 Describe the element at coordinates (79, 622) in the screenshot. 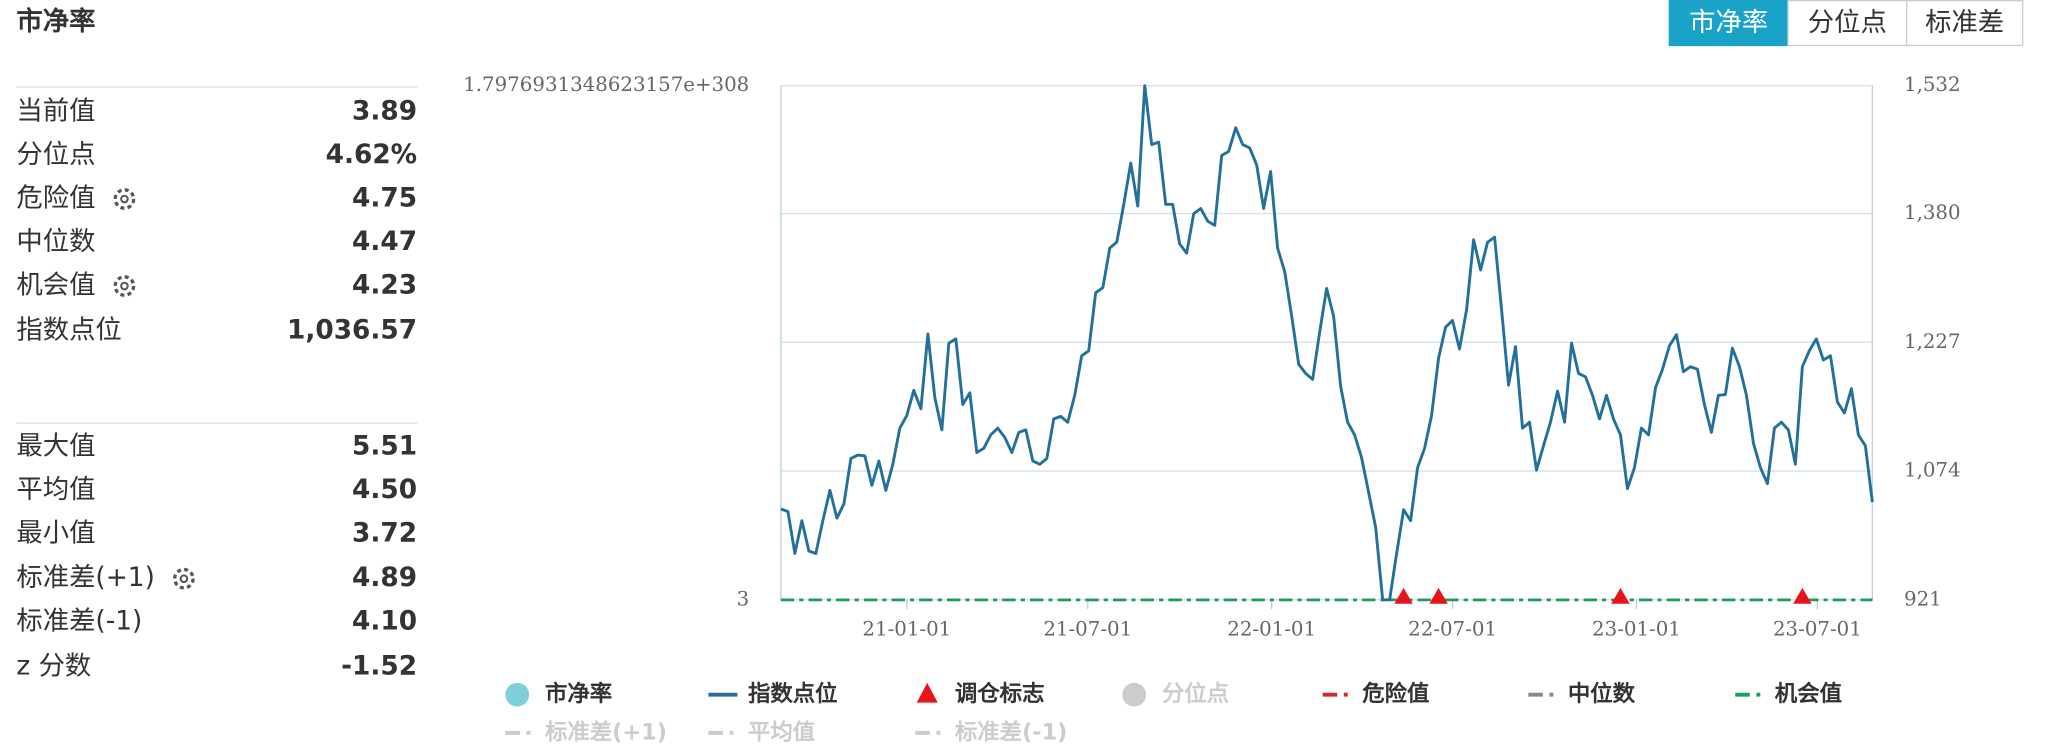

I see `stat-label: 标准差(-1)` at that location.